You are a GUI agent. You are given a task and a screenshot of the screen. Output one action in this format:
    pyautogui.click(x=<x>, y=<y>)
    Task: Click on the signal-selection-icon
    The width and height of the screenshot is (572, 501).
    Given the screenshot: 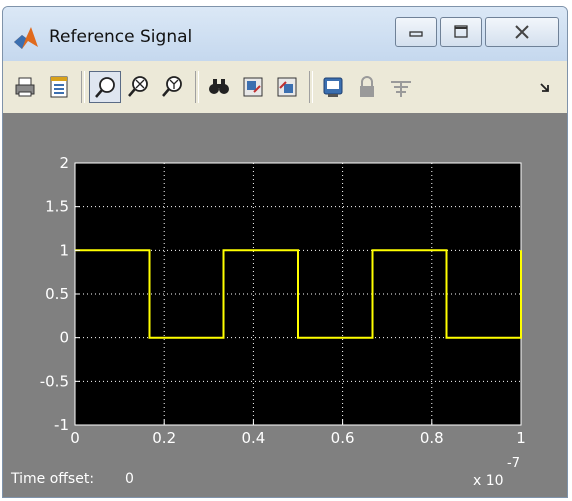 What is the action you would take?
    pyautogui.click(x=401, y=89)
    